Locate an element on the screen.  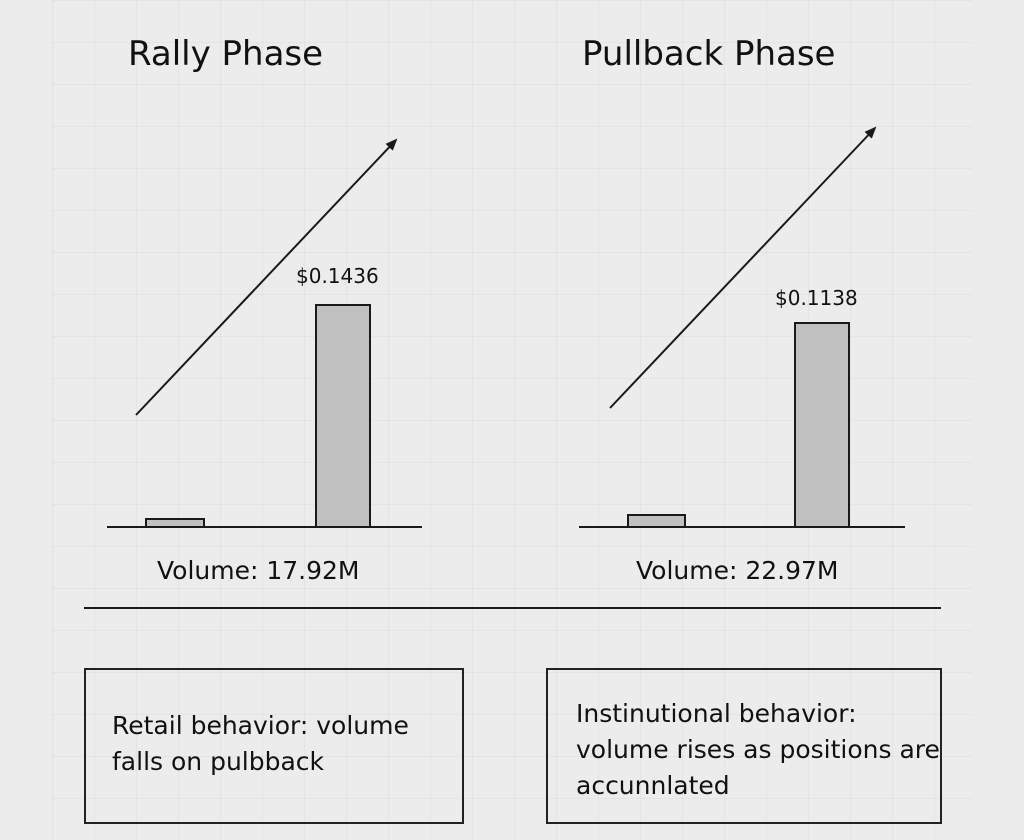
rally-volume-label: Volume: 17.92M is located at coordinates (258, 570).